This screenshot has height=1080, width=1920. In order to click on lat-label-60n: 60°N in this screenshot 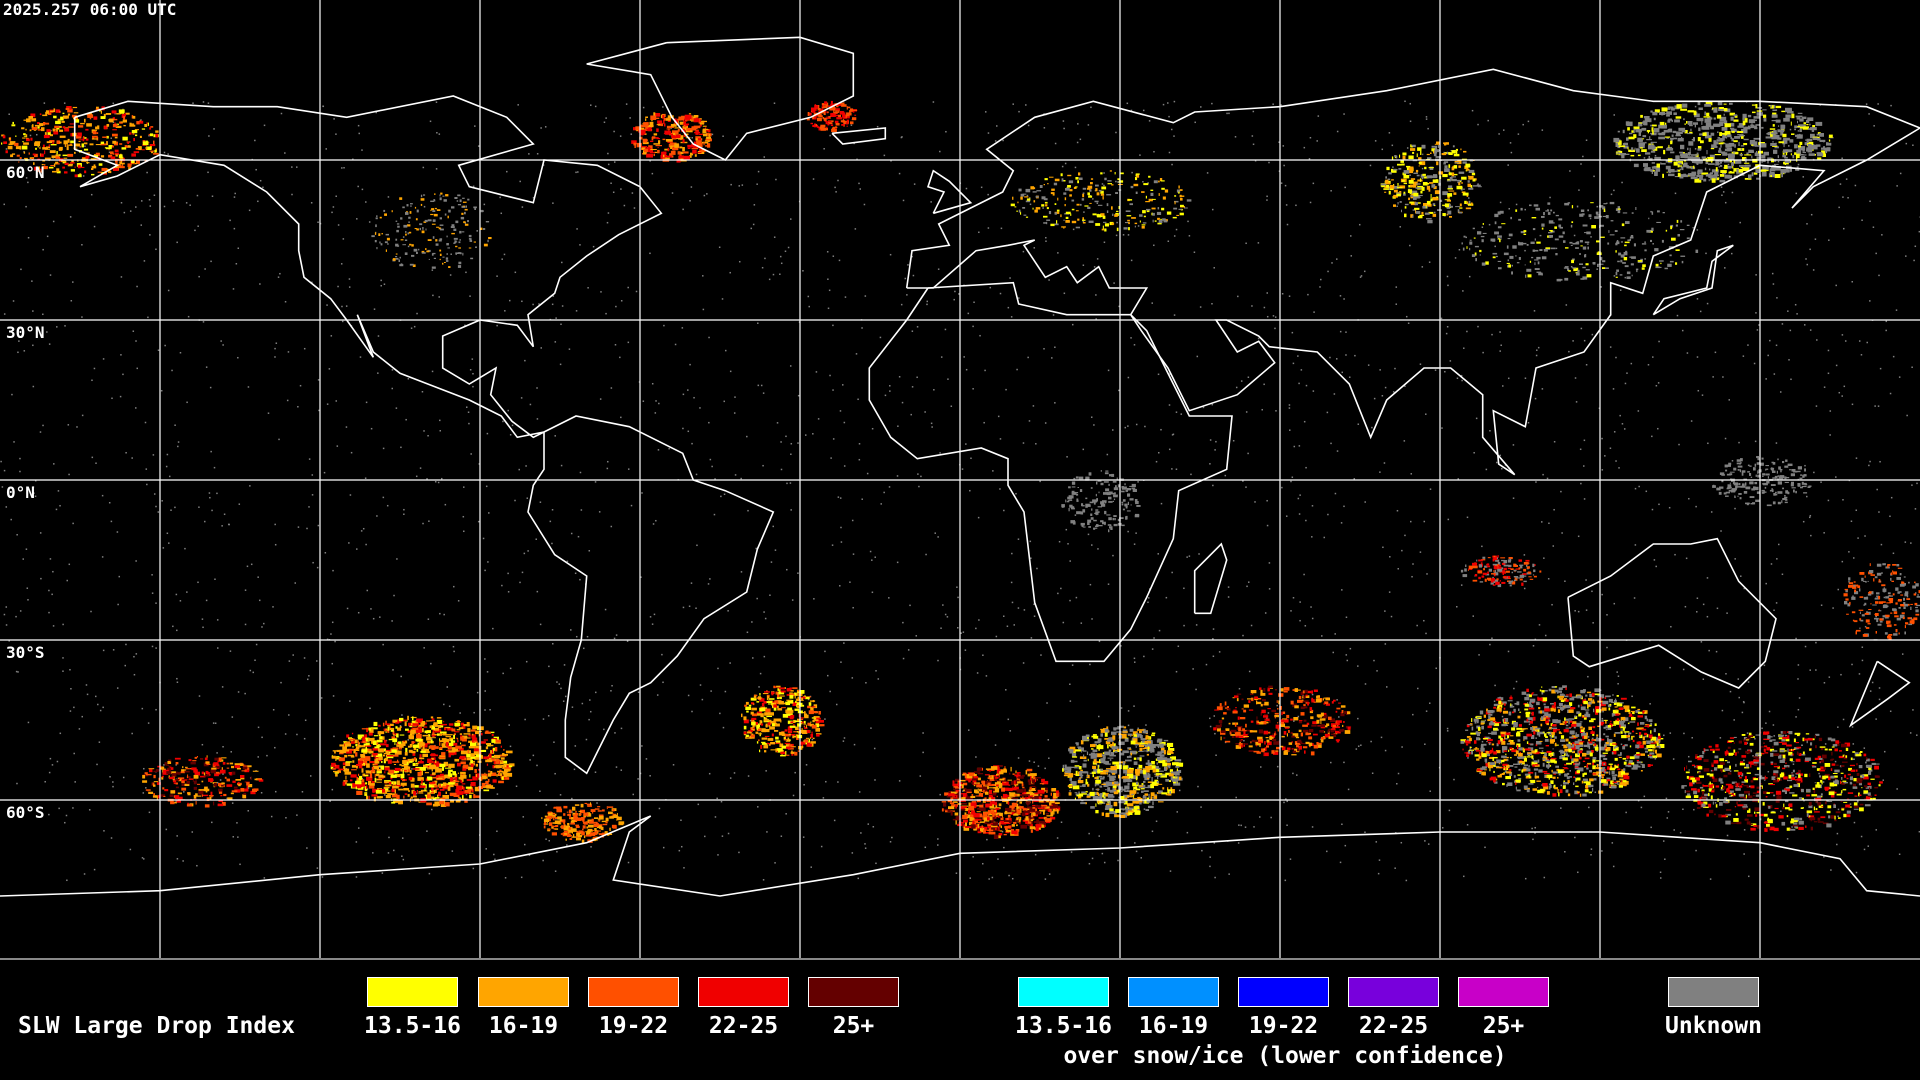, I will do `click(25, 172)`.